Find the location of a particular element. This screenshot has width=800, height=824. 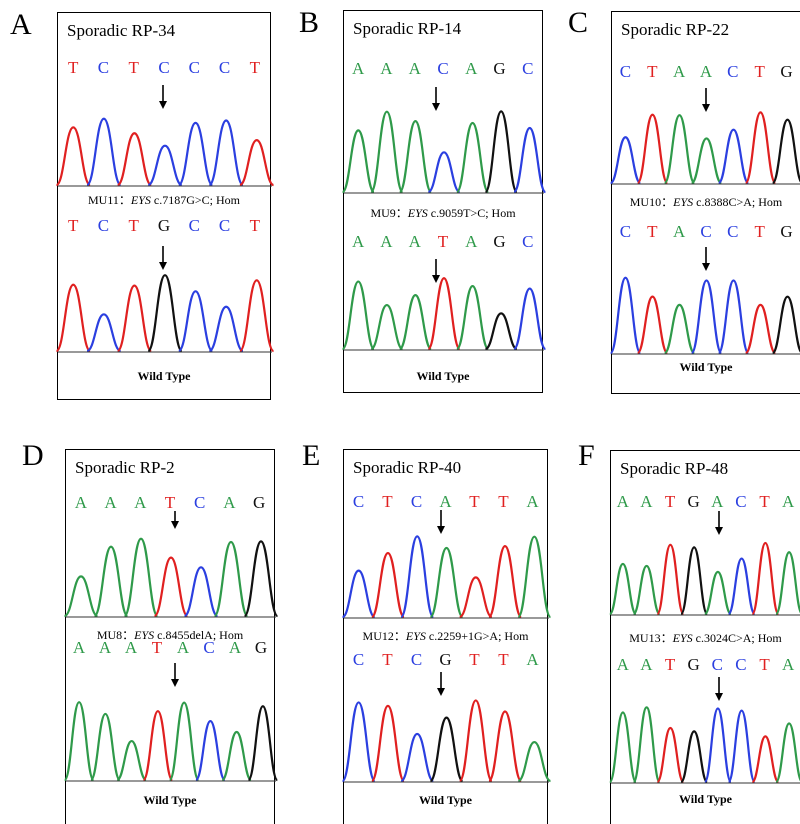

panel-title: Sporadic RP-40 is located at coordinates (407, 467).